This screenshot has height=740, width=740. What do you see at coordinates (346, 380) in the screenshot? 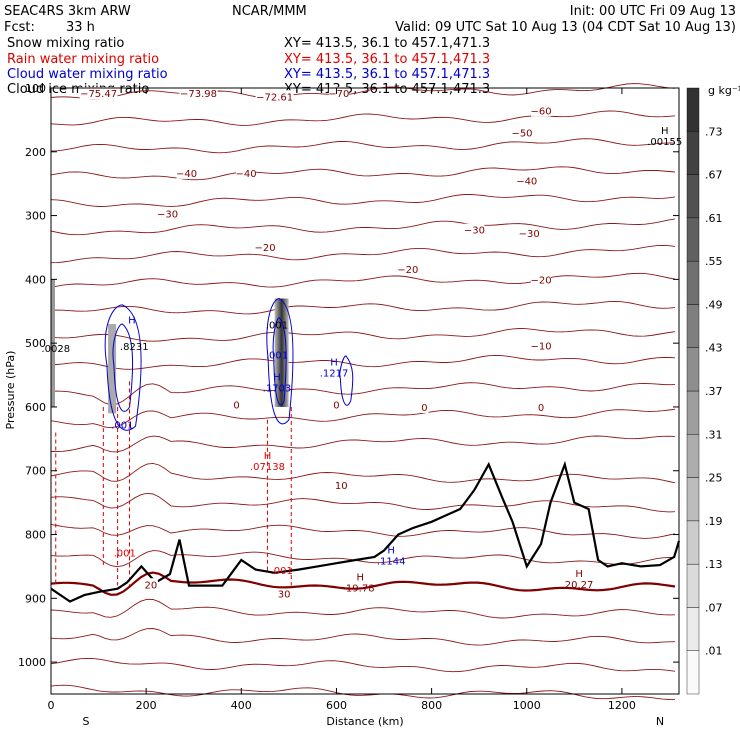
I see `cloud-water-contour-east` at bounding box center [346, 380].